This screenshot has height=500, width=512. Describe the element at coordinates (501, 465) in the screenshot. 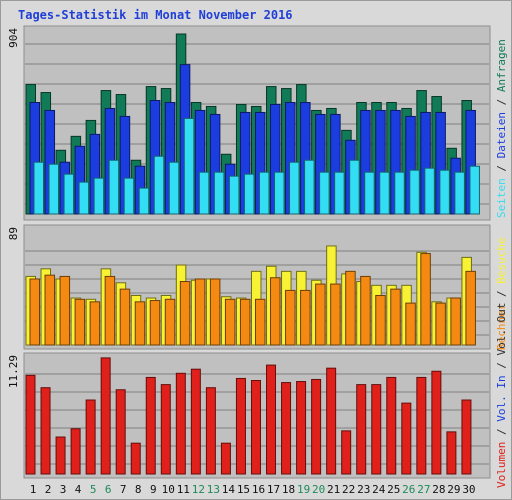

I see `legend-volumen: Volumen` at that location.